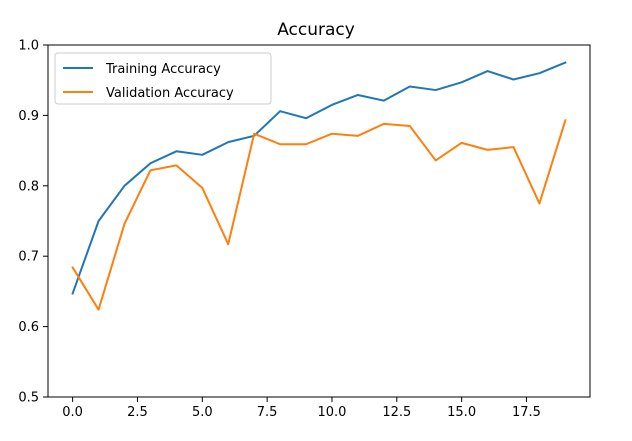  Describe the element at coordinates (396, 412) in the screenshot. I see `x-tick-label: 12.5` at that location.